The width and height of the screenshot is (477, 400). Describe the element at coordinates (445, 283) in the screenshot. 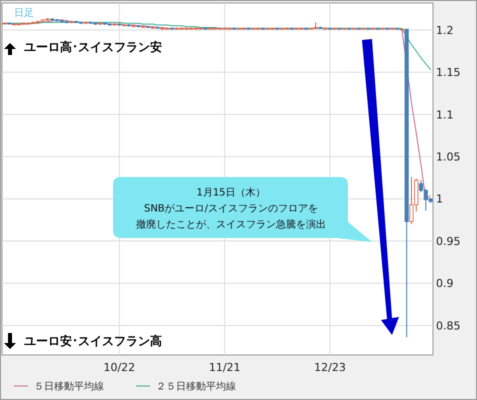

I see `y-tick-label: 0.9` at that location.